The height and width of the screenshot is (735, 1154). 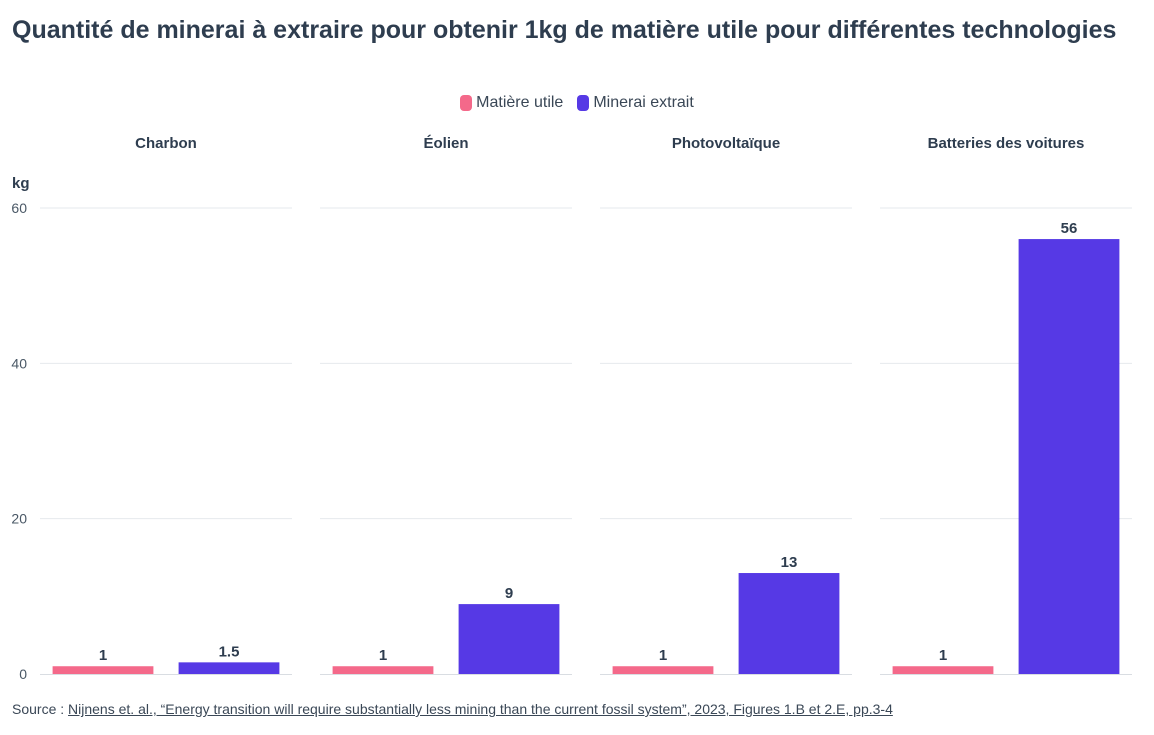 I want to click on source-prefix: Source :, so click(x=40, y=709).